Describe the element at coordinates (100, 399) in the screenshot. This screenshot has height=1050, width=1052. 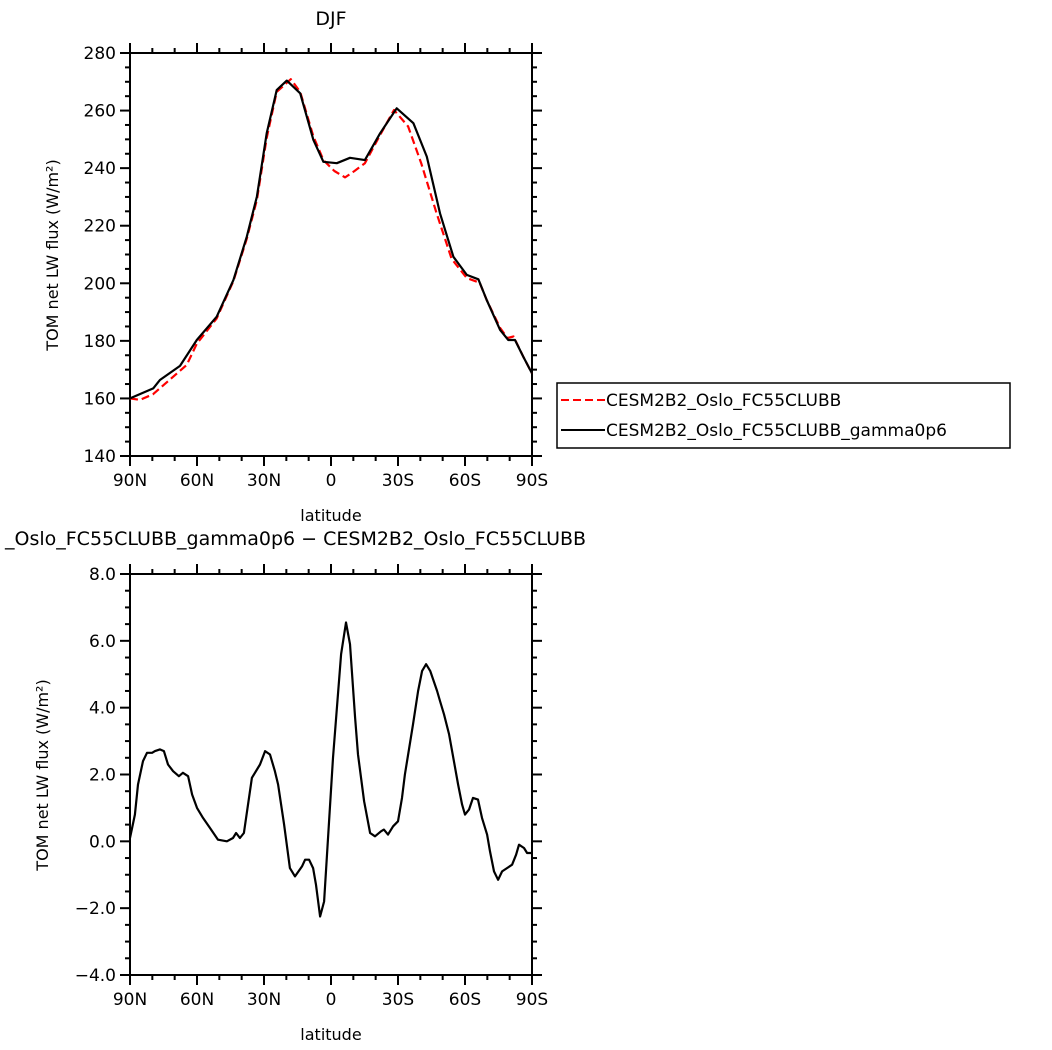
I see `y-tick-label: 160` at that location.